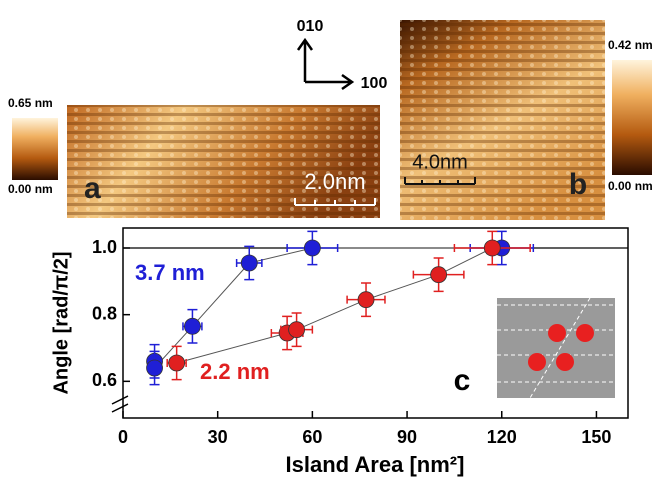 This screenshot has width=660, height=491. I want to click on x-tick-label: 60, so click(312, 437).